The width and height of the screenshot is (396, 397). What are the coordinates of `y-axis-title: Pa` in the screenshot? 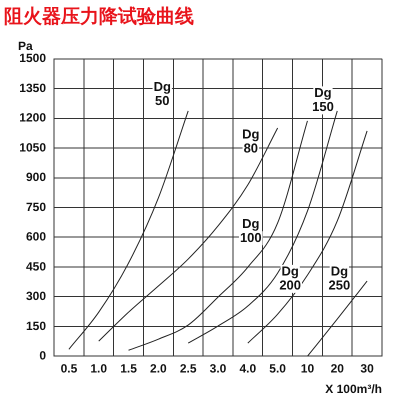 It's located at (26, 46).